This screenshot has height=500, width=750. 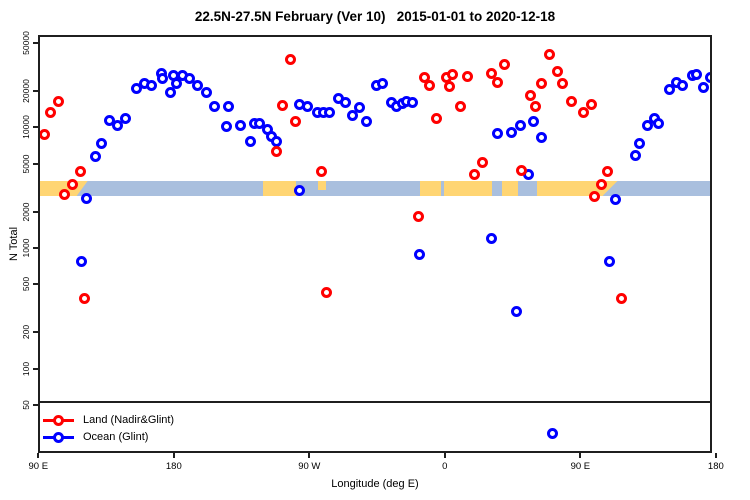 I want to click on y-axis-tick-label: 100, so click(x=26, y=368).